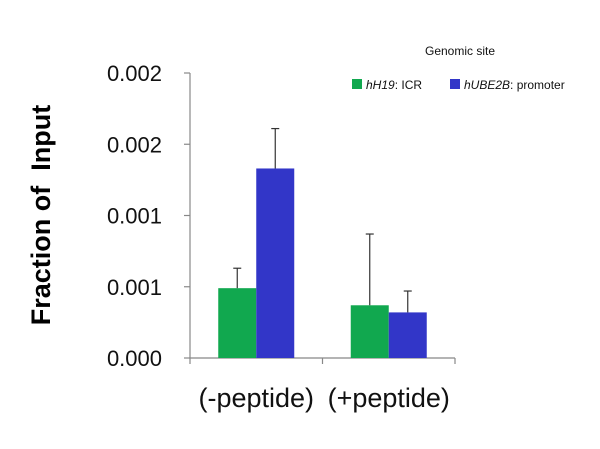 The image size is (600, 449). Describe the element at coordinates (322, 220) in the screenshot. I see `error-bars` at that location.